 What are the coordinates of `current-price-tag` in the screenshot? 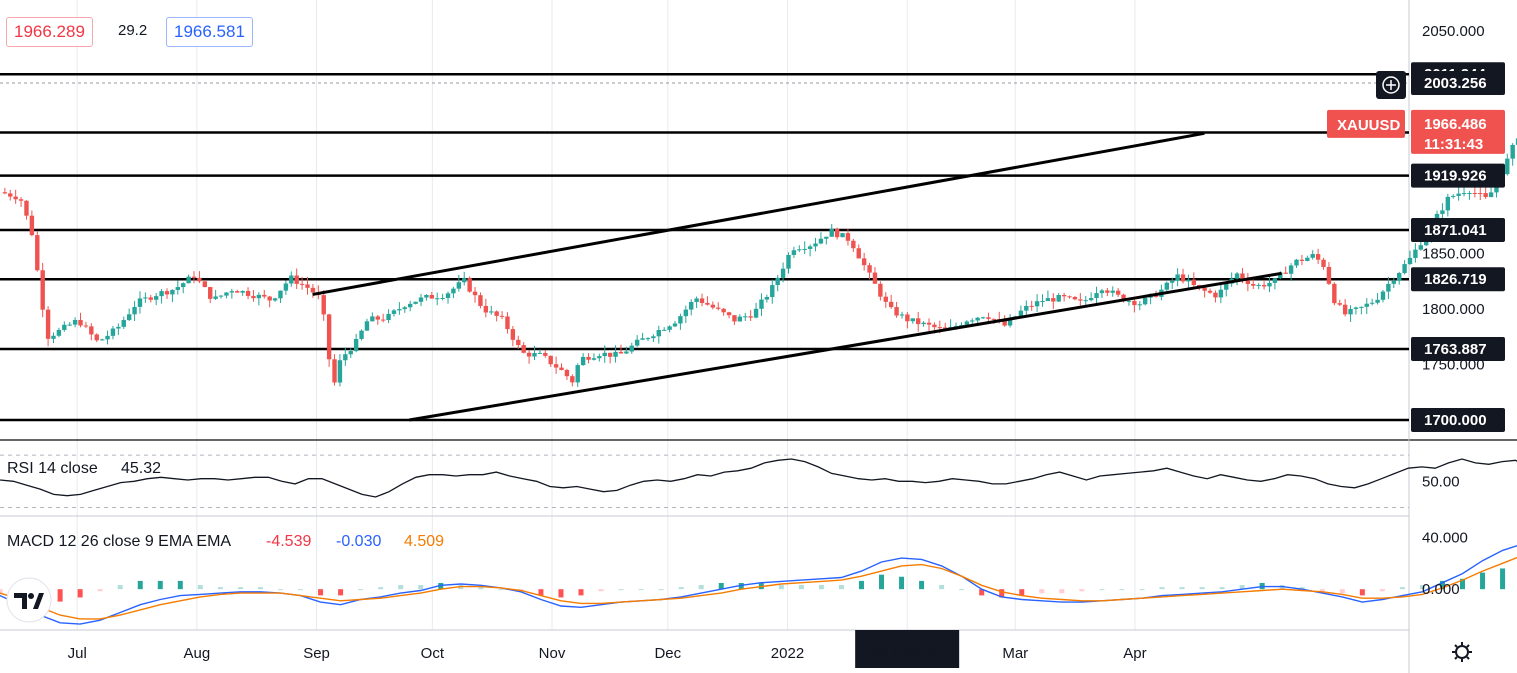 It's located at (1458, 131).